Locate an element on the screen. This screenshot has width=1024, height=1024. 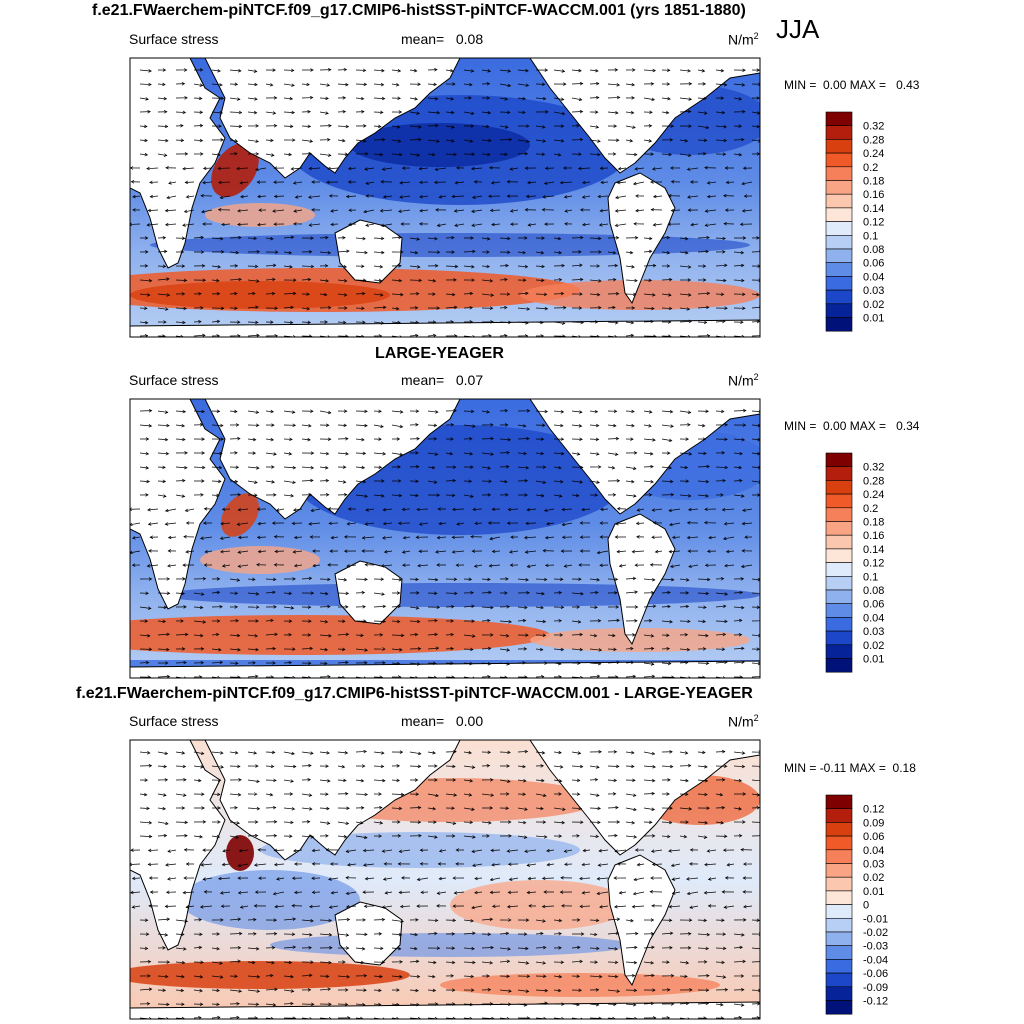
panel-2-units-base: N/m is located at coordinates (741, 380).